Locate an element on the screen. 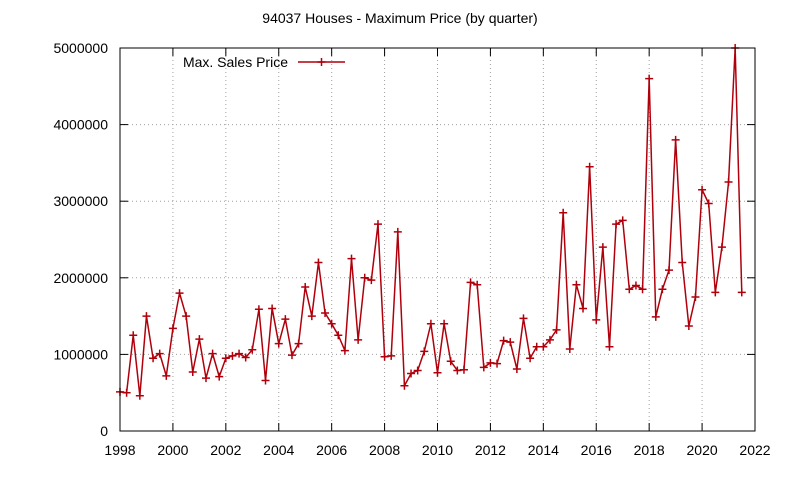  legend-marker-cross is located at coordinates (321, 62).